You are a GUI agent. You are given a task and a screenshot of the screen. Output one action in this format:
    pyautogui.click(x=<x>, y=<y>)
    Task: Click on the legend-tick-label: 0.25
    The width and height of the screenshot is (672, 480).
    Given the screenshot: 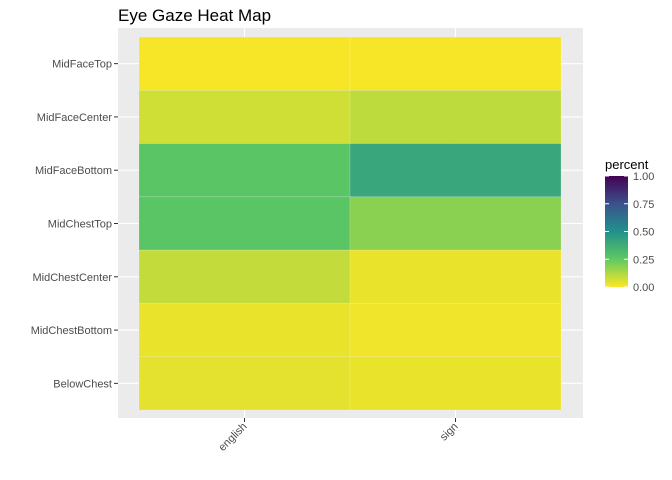 What is the action you would take?
    pyautogui.click(x=643, y=260)
    